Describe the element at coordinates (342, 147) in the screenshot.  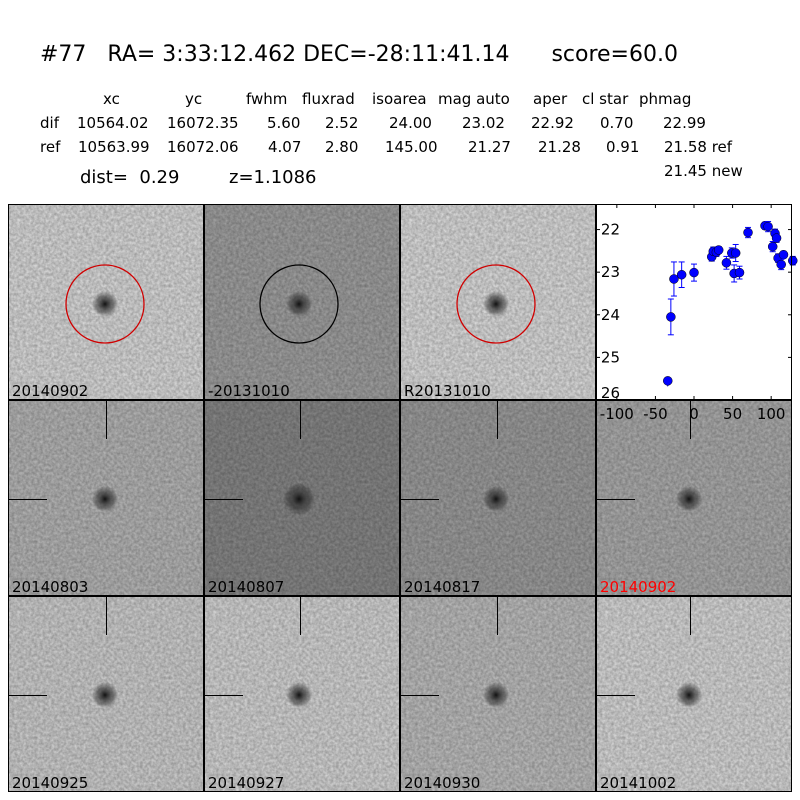
I see `table-cell: 2.80` at that location.